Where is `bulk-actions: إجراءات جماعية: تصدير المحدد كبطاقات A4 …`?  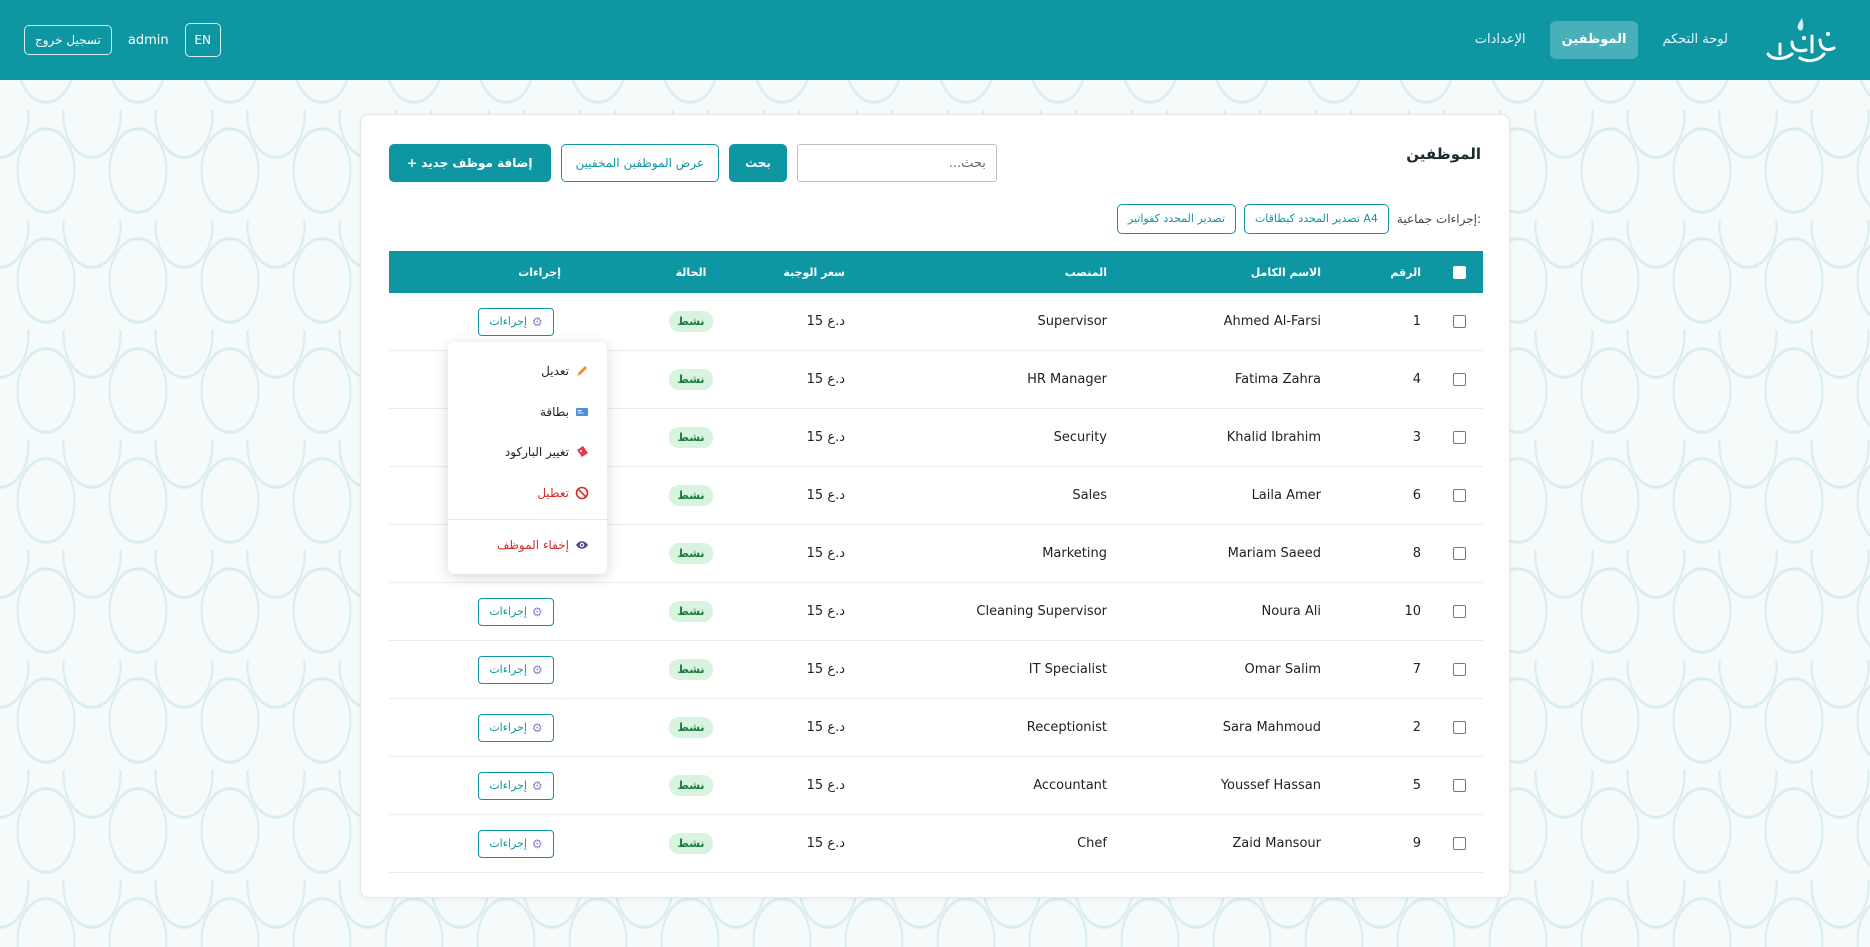 bulk-actions: إجراءات جماعية: تصدير المحدد كبطاقات A4 … is located at coordinates (1298, 219).